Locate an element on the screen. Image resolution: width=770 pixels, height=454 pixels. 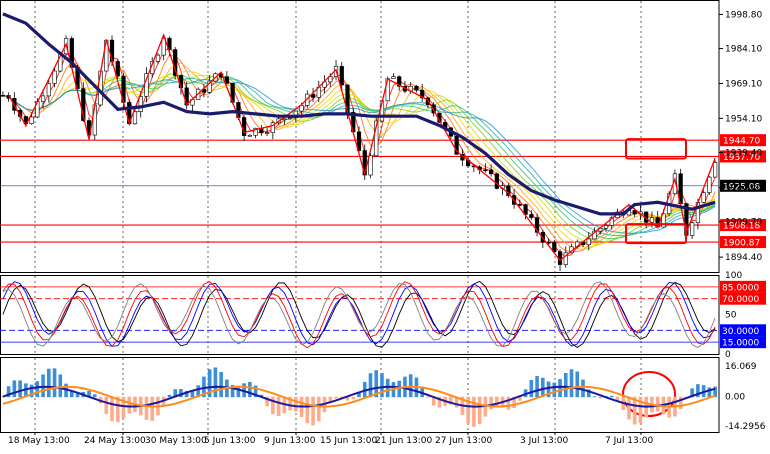
level-price-text: 1900.87 is located at coordinates (741, 244).